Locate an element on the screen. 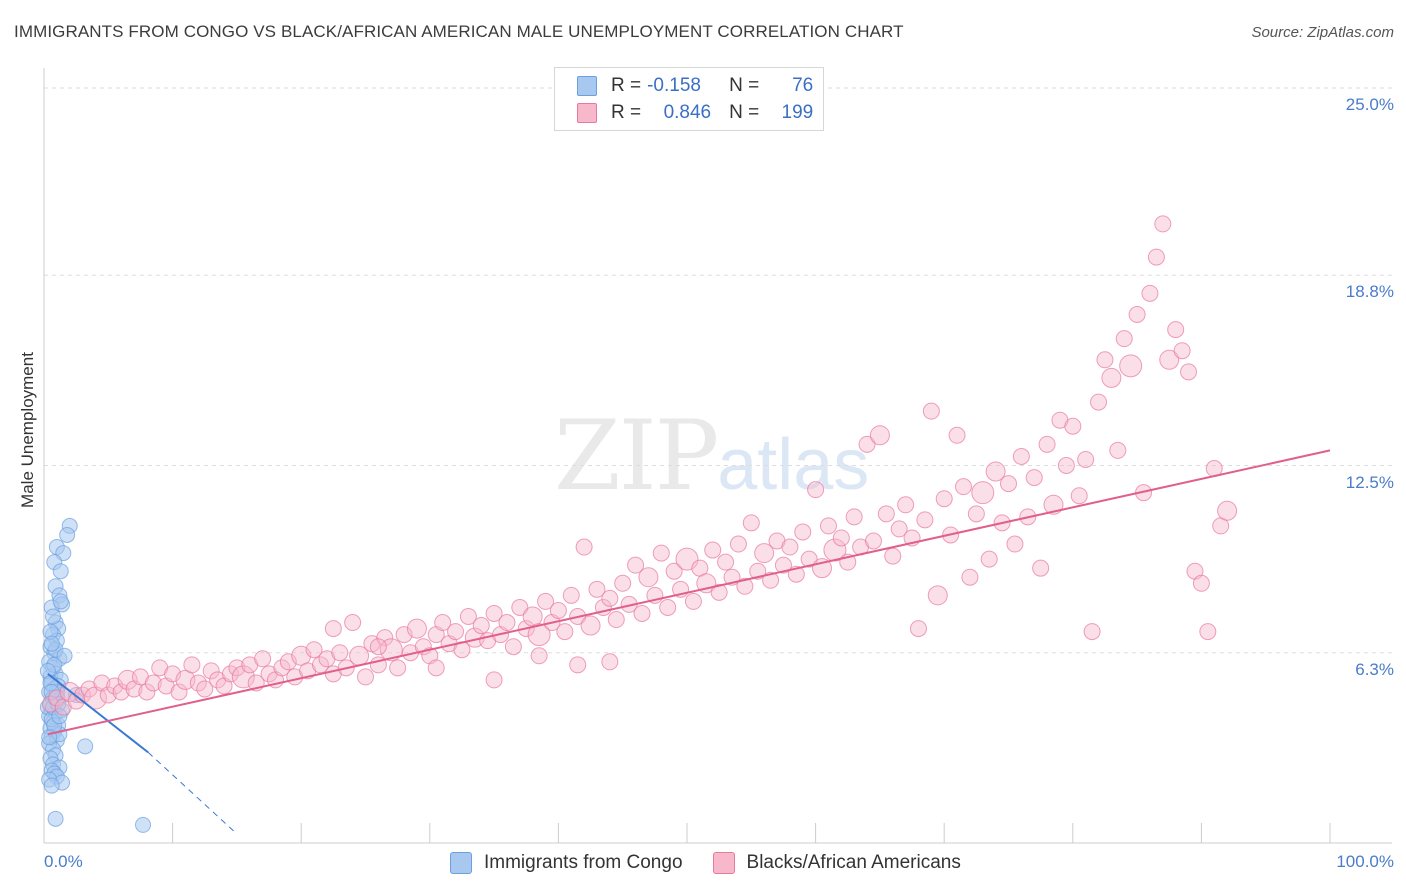 This screenshot has height=892, width=1406. legend-swatch-congo is located at coordinates (587, 86).